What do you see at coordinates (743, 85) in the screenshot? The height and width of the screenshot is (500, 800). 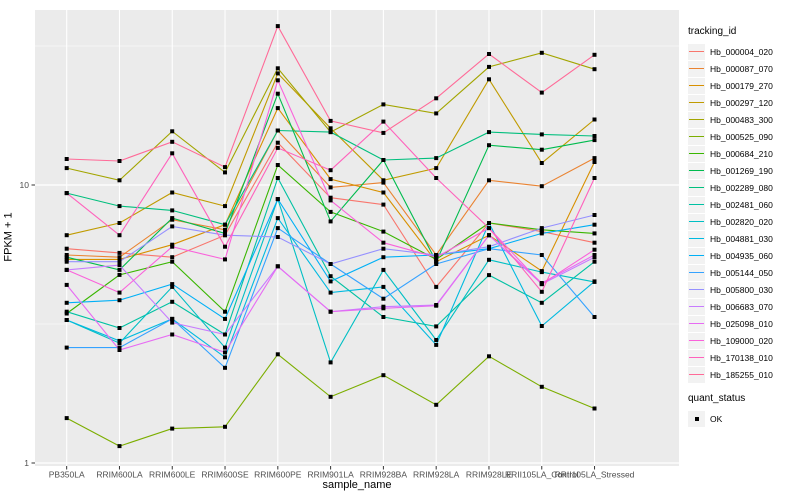 I see `legend-item: Hb_000179_270` at bounding box center [743, 85].